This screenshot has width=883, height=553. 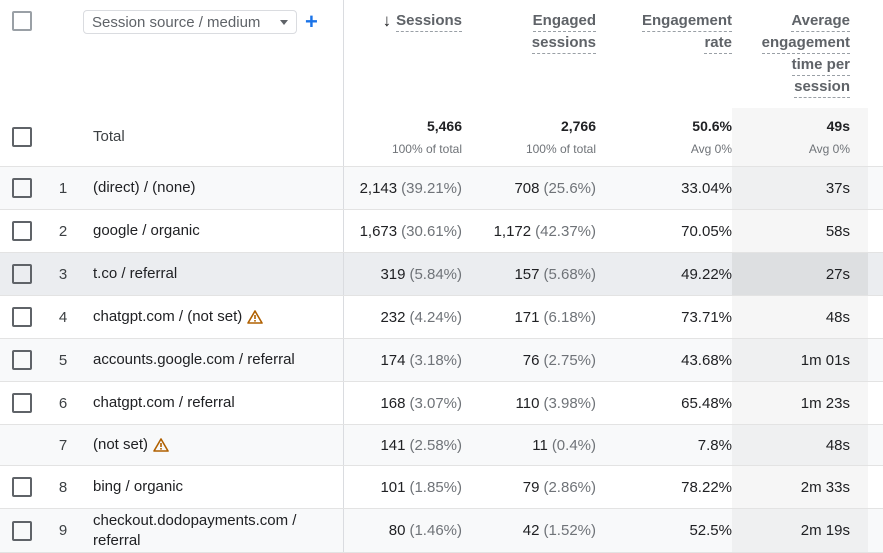 I want to click on column-header-sessions: ↓ Sessions, so click(x=403, y=54).